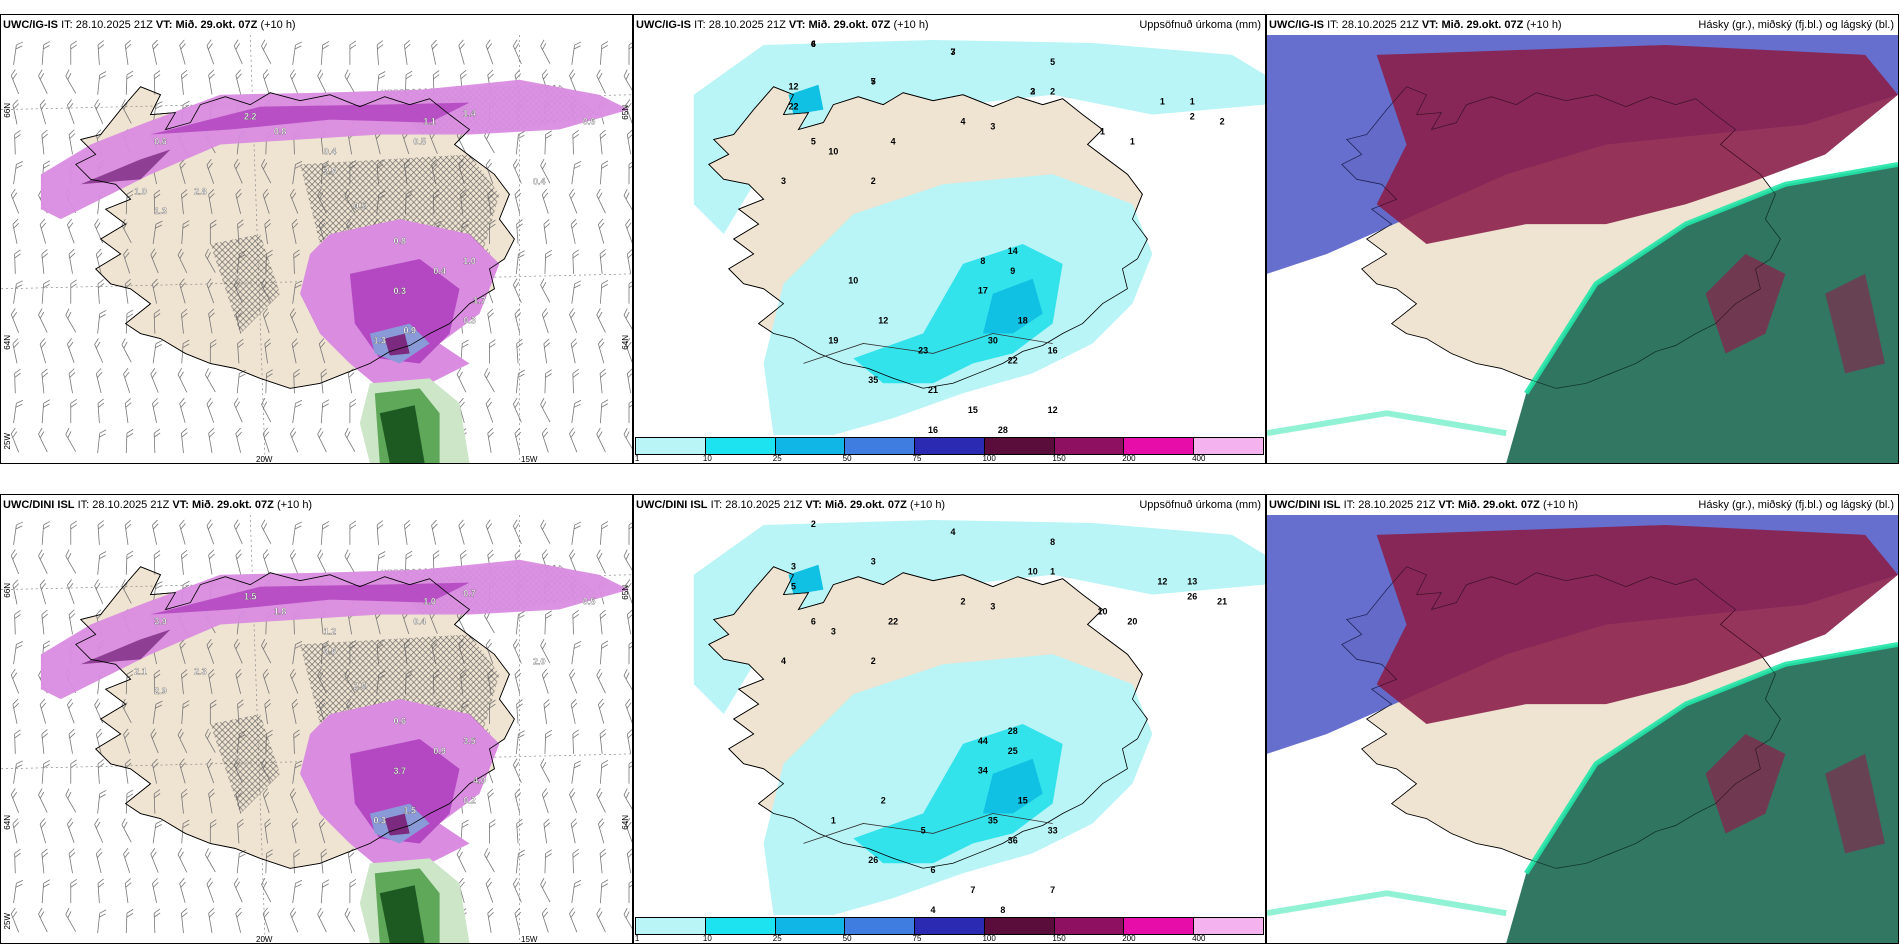 The height and width of the screenshot is (950, 1900). Describe the element at coordinates (1033, 572) in the screenshot. I see `value-label: 10` at that location.